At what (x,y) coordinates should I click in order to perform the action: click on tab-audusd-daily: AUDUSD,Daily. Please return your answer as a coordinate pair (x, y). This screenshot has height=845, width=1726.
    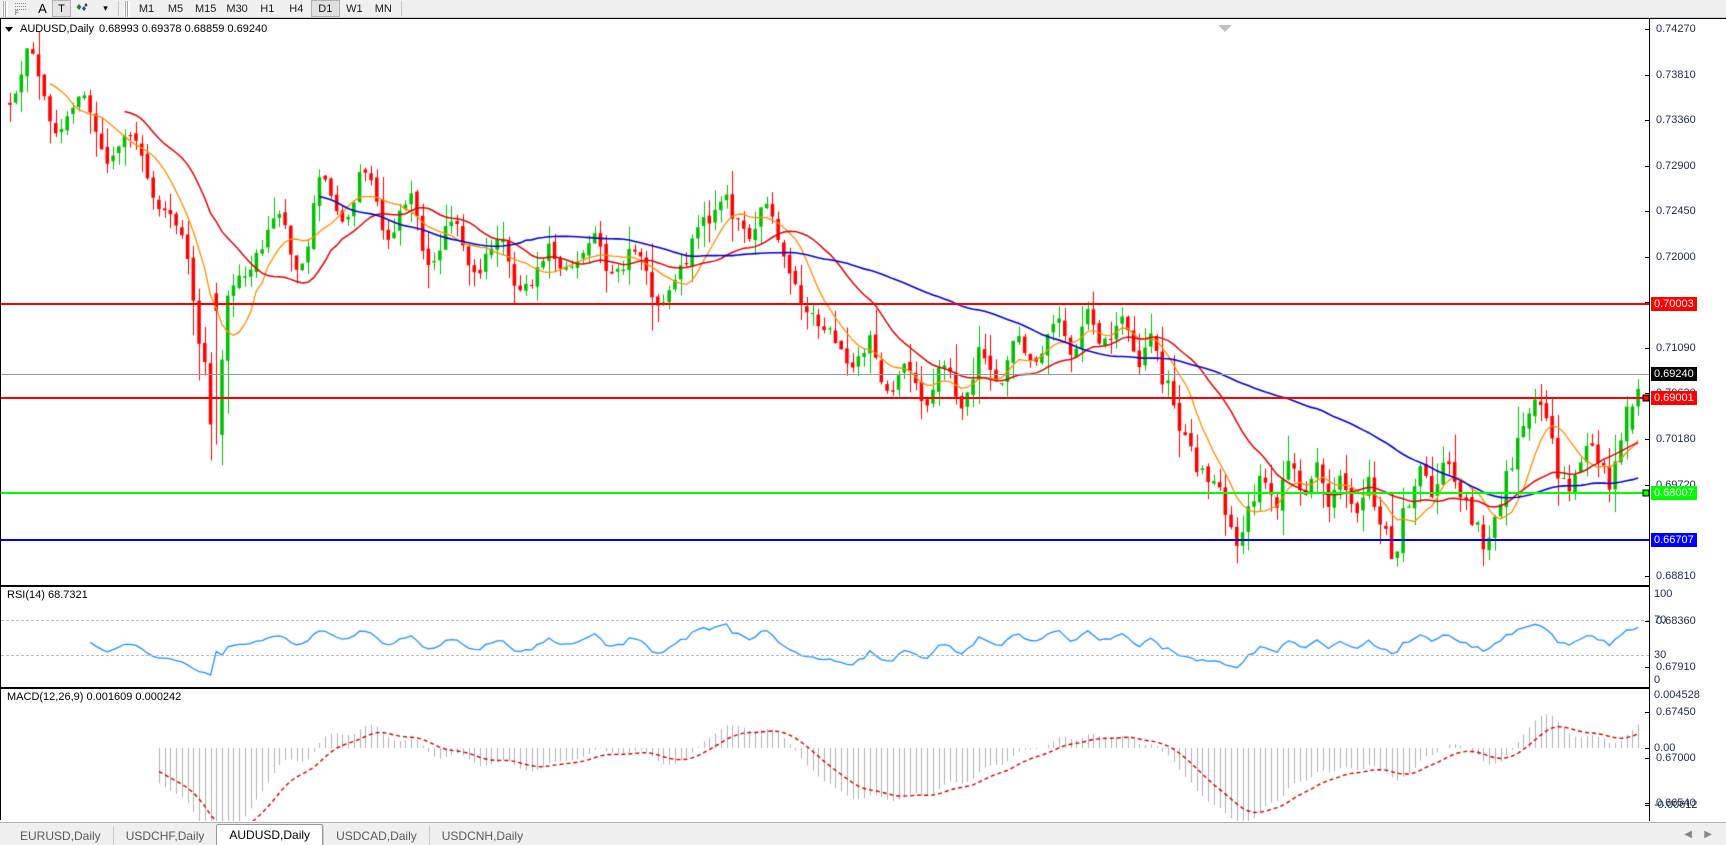
    Looking at the image, I should click on (270, 834).